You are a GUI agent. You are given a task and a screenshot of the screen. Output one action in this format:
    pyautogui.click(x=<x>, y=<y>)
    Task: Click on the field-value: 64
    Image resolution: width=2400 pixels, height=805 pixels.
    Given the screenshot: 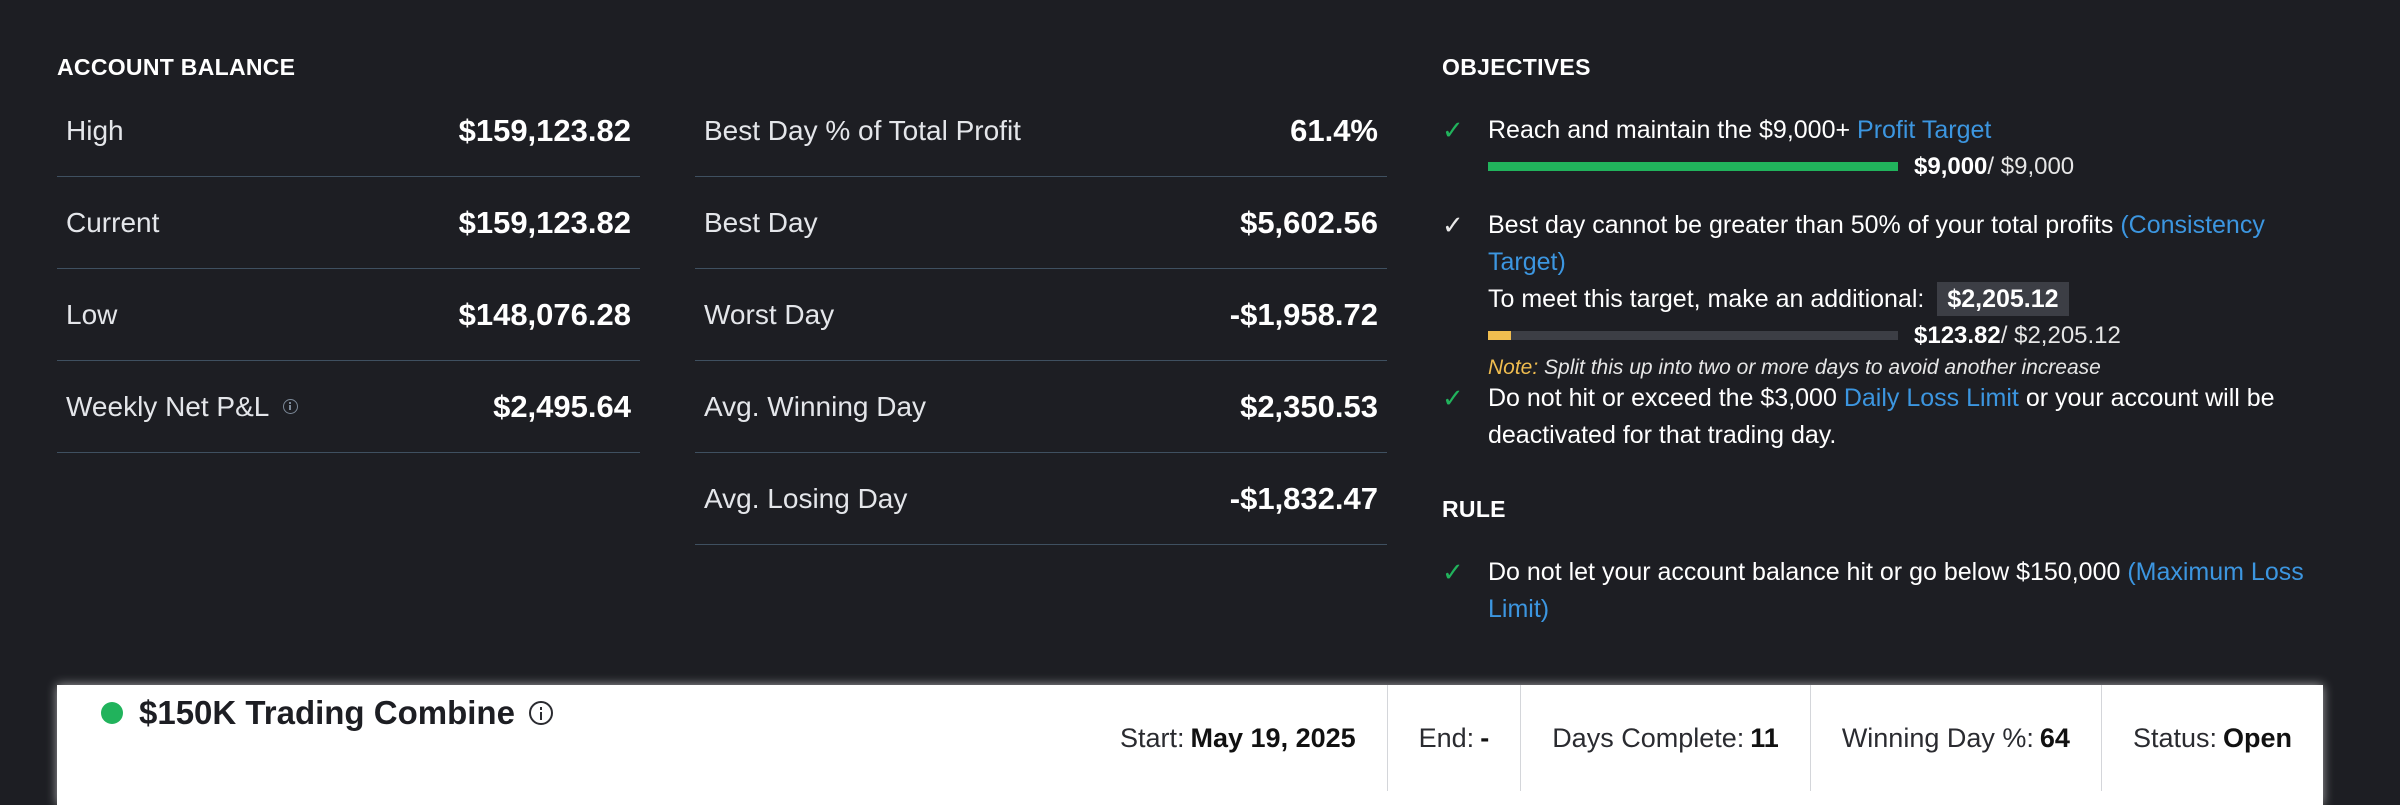 What is the action you would take?
    pyautogui.click(x=2054, y=737)
    